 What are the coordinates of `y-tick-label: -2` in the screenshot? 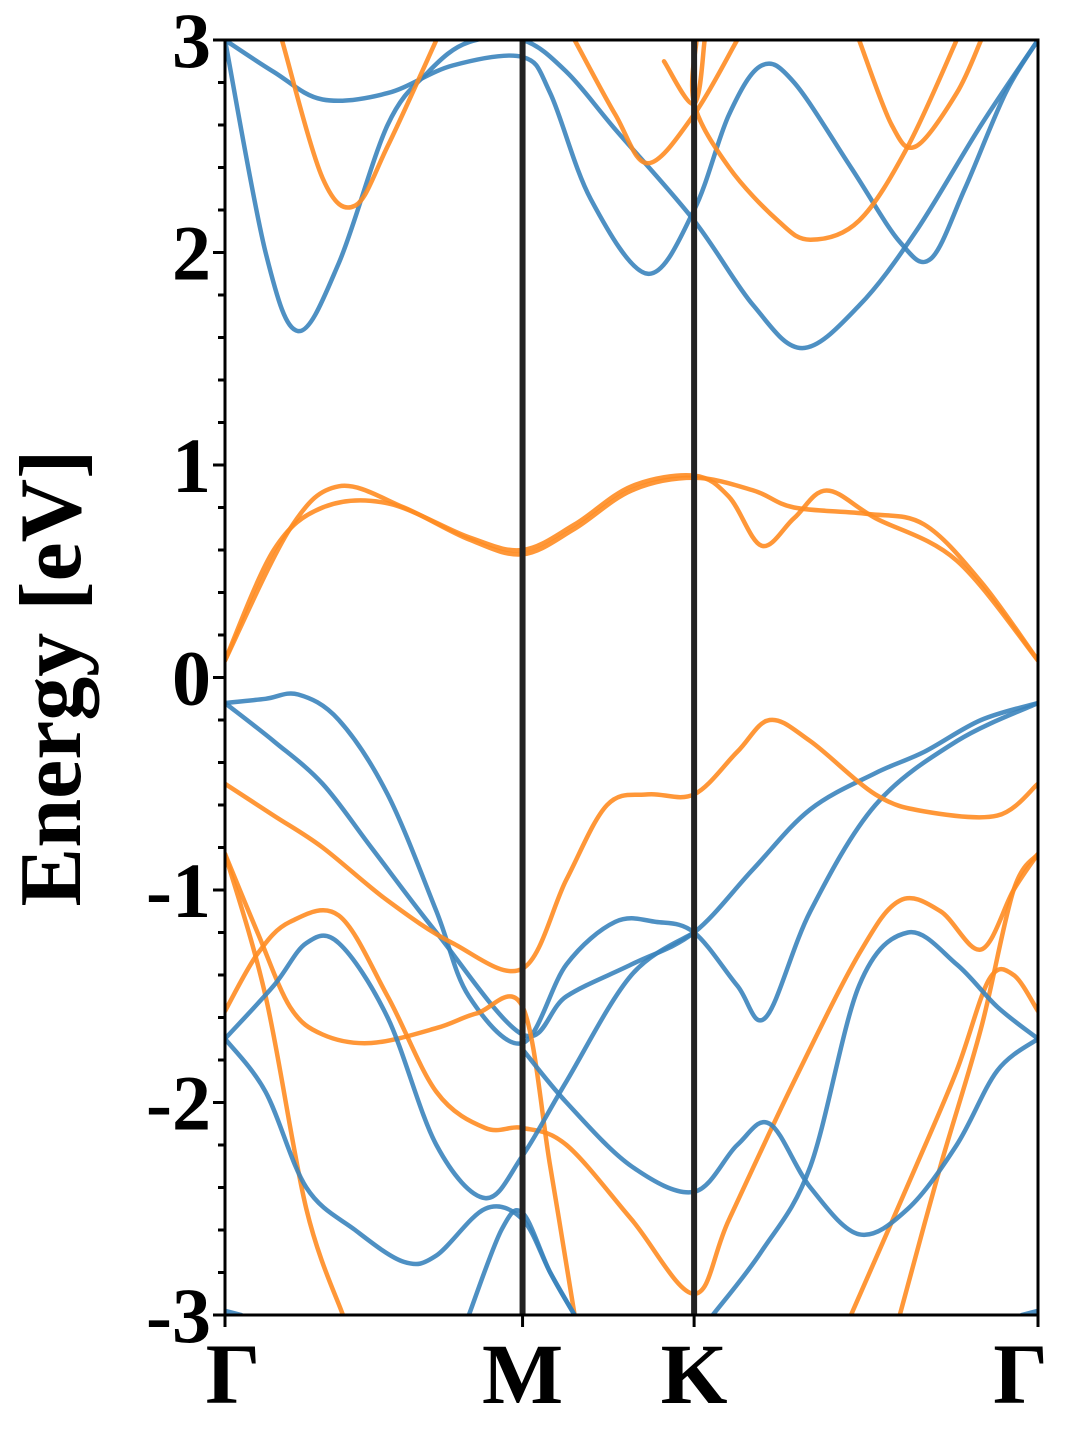 It's located at (178, 1103).